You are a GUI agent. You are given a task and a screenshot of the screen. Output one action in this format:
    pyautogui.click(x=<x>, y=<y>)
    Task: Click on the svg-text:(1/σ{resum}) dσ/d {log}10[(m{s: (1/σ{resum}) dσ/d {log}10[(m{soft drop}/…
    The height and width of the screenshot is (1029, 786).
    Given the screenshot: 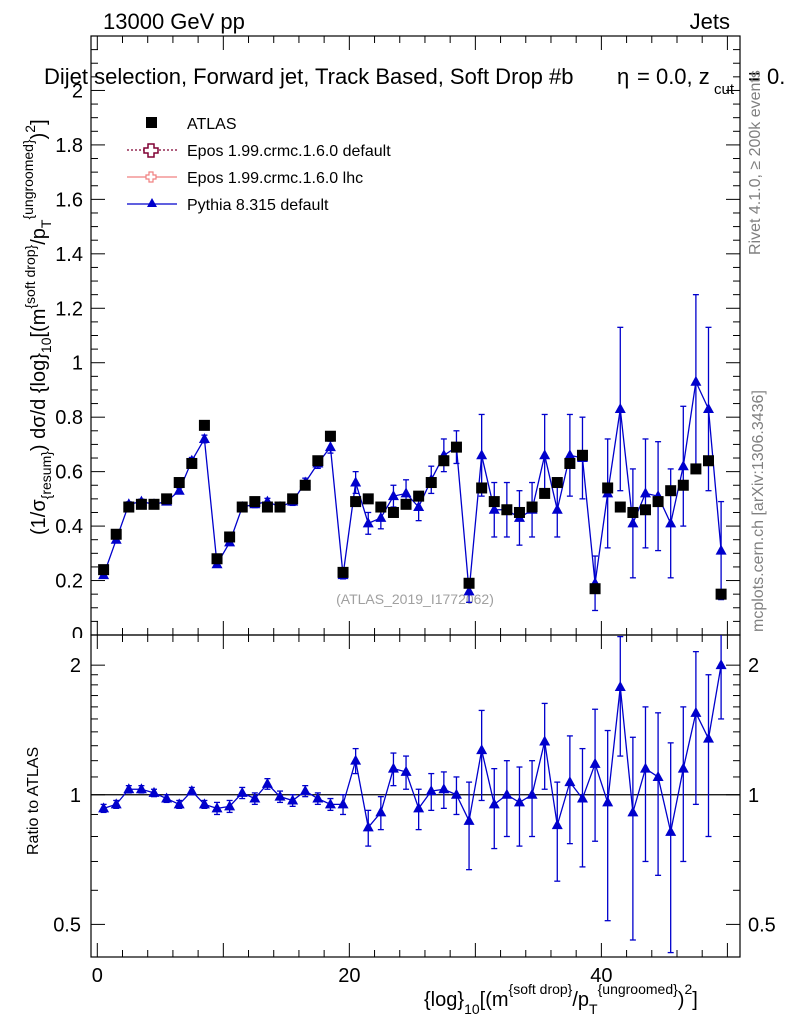 What is the action you would take?
    pyautogui.click(x=37, y=327)
    